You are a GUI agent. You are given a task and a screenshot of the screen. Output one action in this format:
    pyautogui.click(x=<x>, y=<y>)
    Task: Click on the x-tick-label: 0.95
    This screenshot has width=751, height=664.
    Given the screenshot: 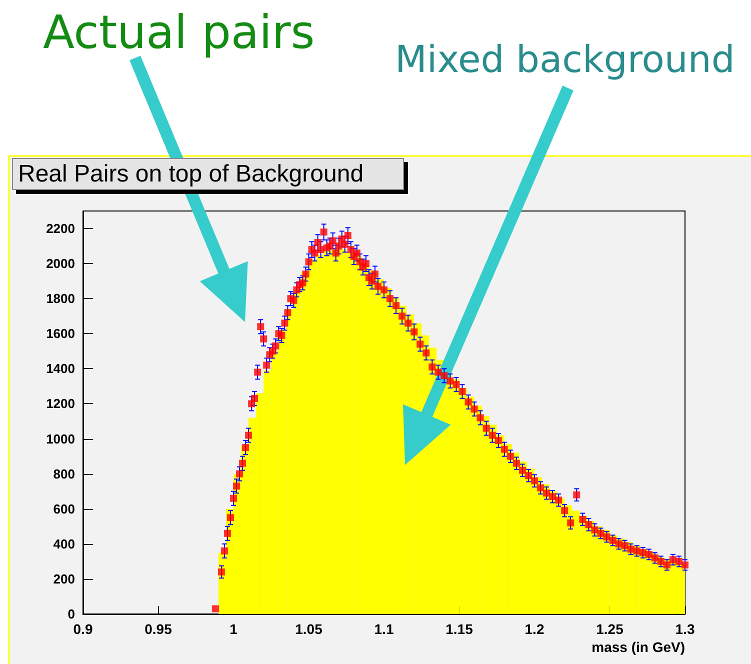 What is the action you would take?
    pyautogui.click(x=158, y=629)
    